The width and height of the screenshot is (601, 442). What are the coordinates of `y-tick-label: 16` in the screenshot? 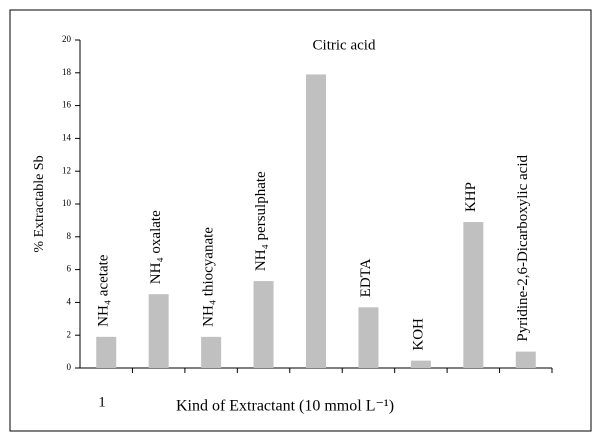 It's located at (67, 105).